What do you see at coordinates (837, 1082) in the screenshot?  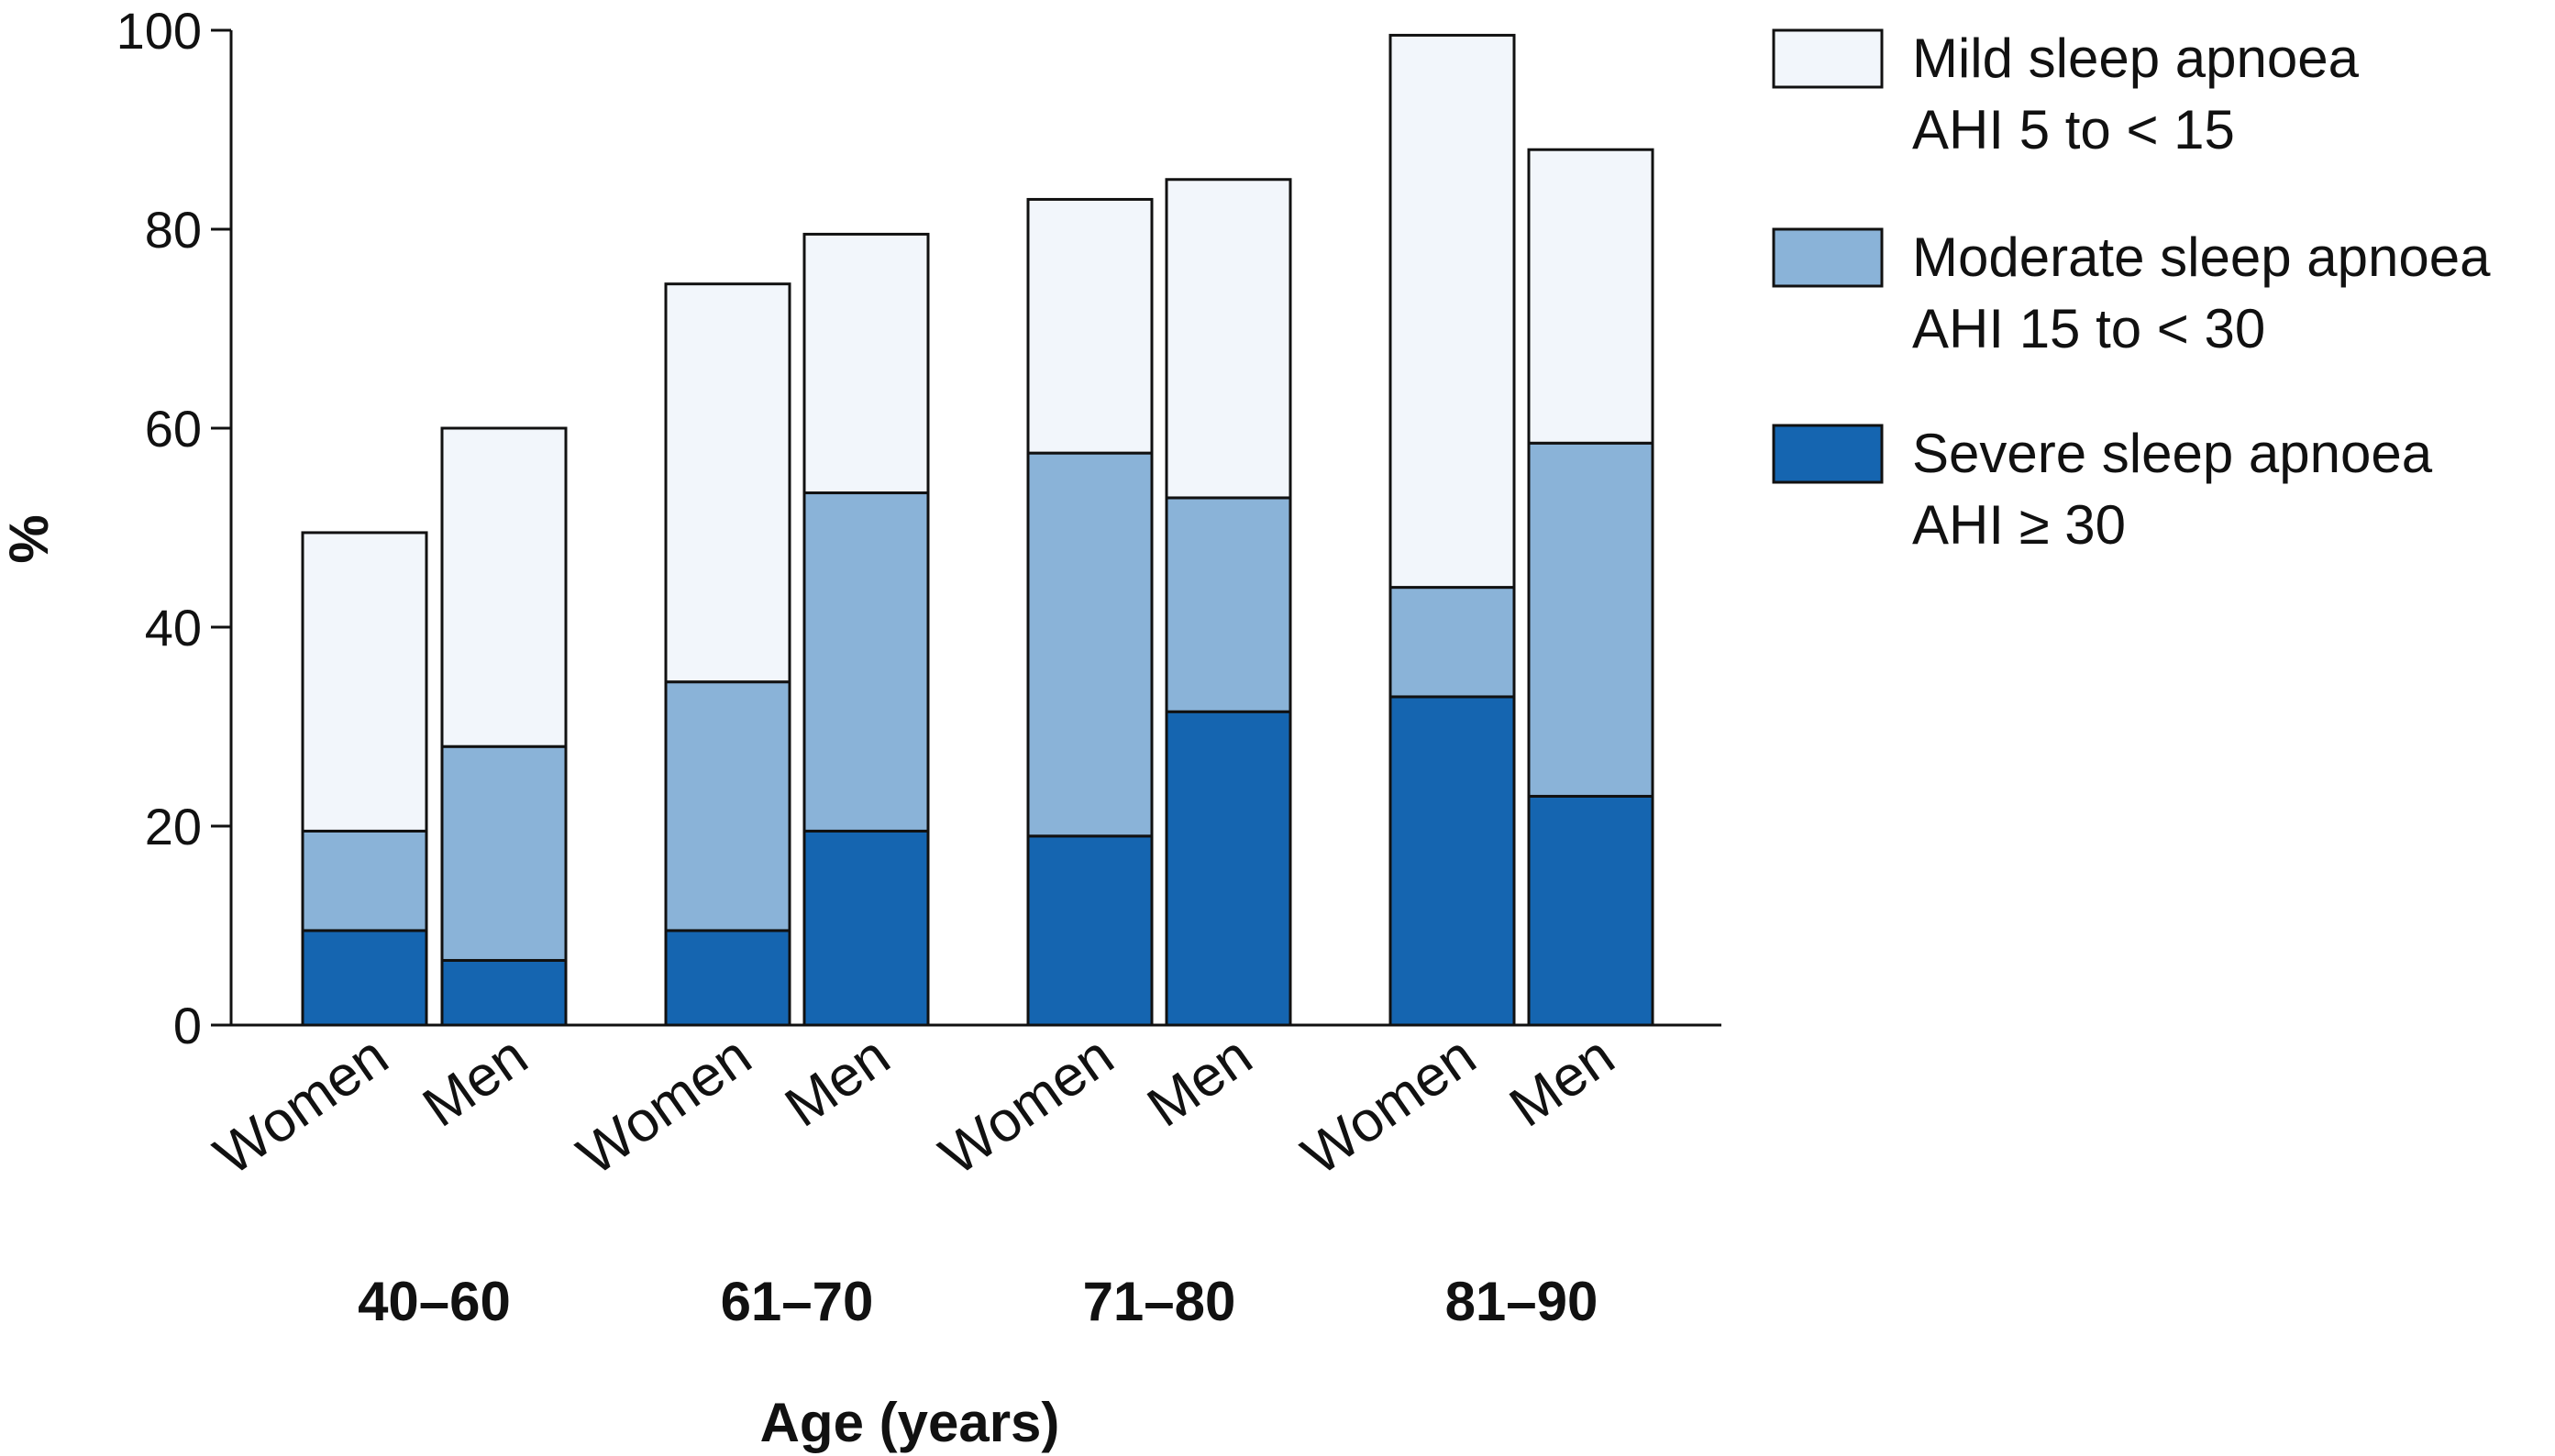 I see `category-label-4: Men` at bounding box center [837, 1082].